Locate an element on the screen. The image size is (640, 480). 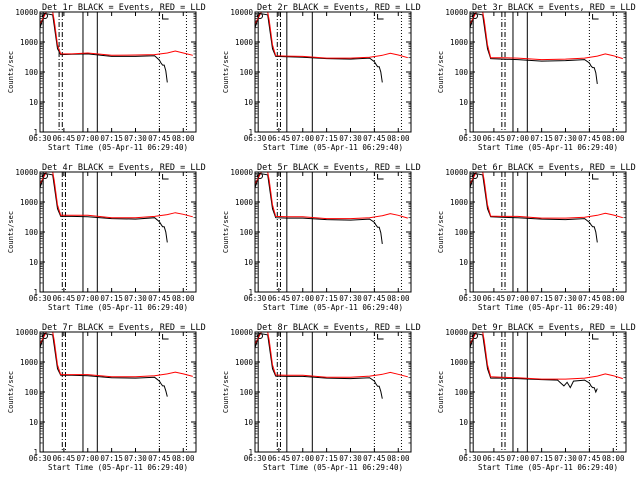
chart-title: Det 7r BLACK = Events, RED = LLD is located at coordinates (124, 328).